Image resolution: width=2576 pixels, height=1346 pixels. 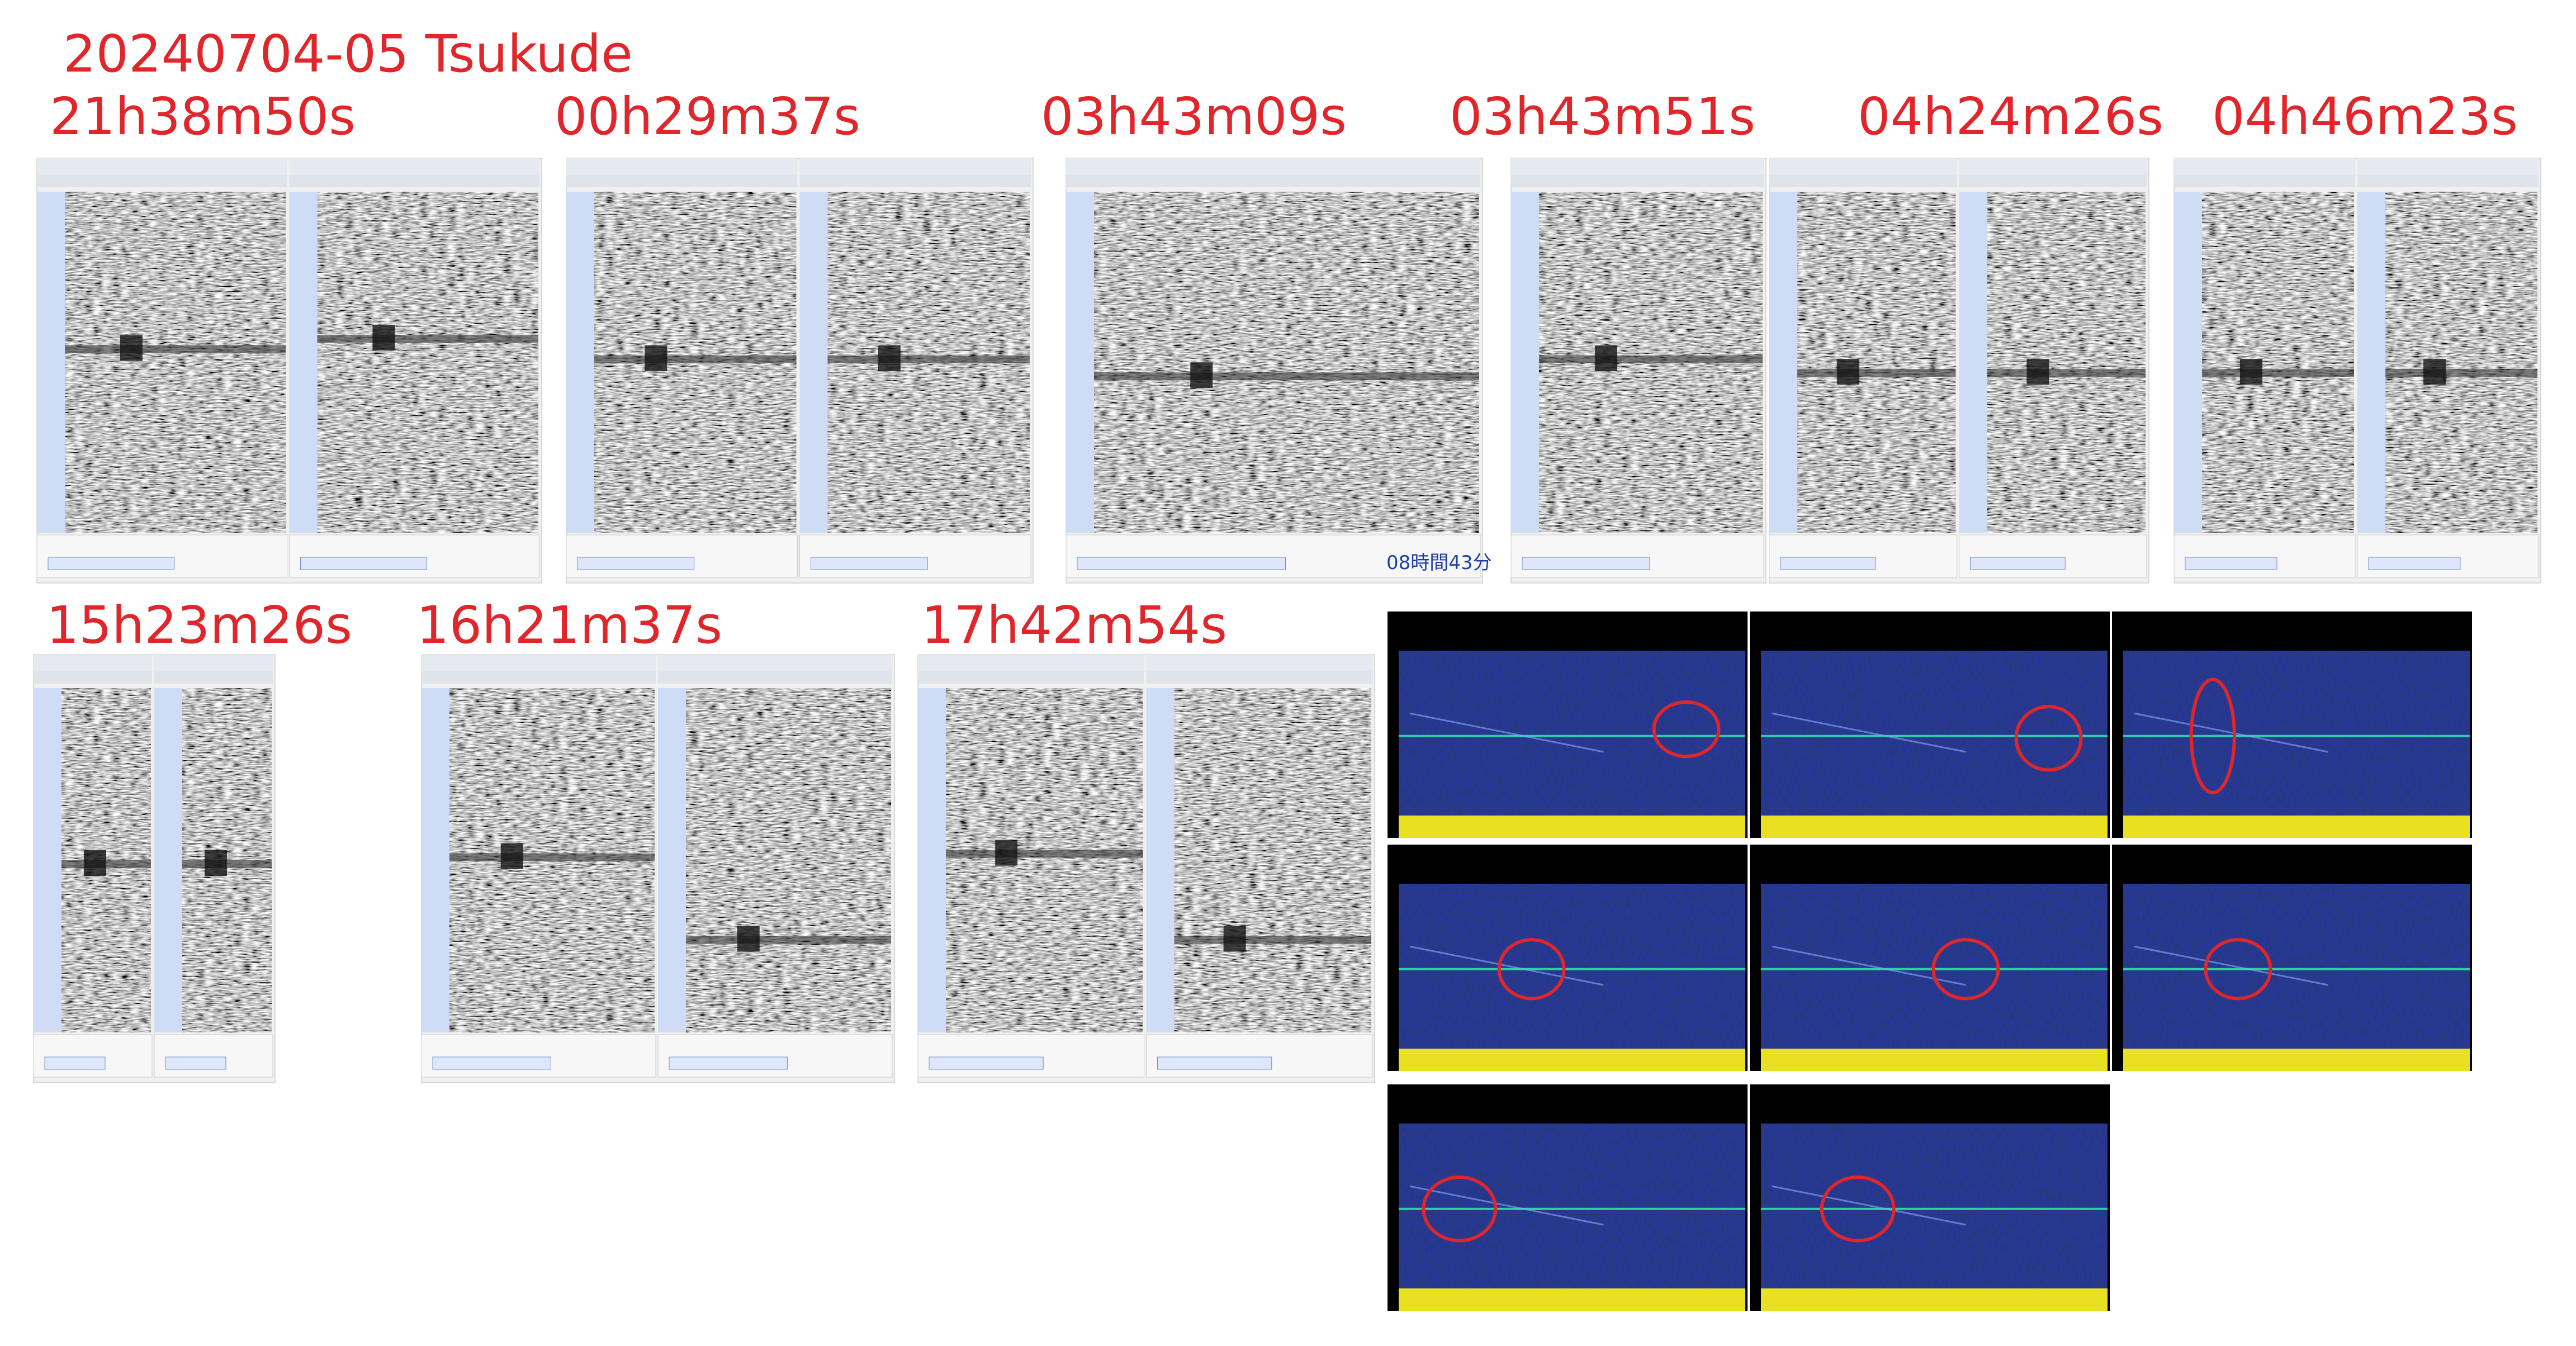 I want to click on time-label: 16h21m37s, so click(x=569, y=625).